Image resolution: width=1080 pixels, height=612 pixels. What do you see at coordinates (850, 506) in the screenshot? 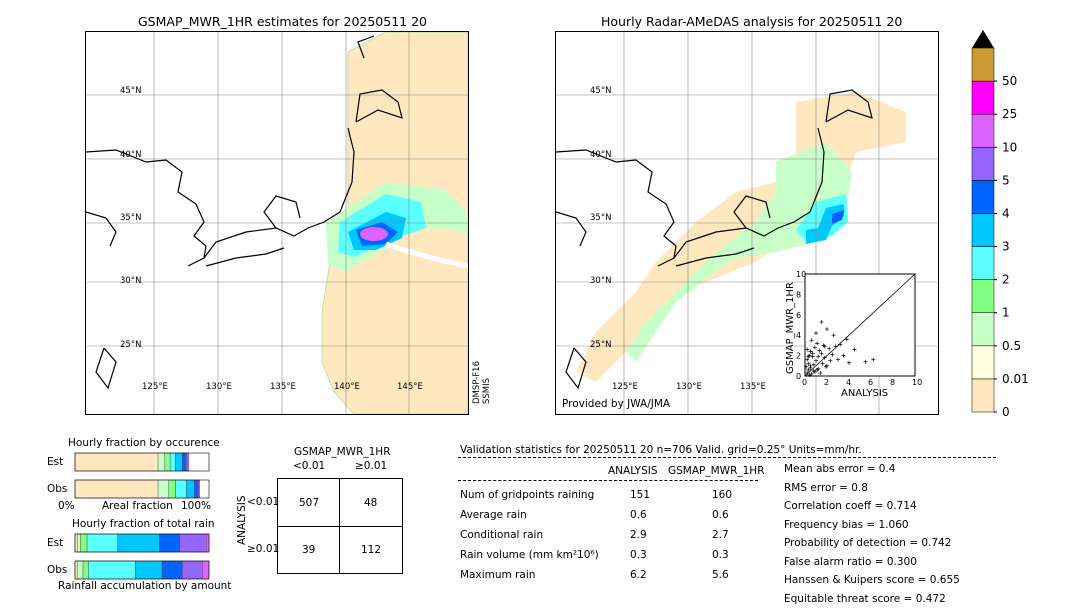
I see `validation-score: Correlation coeff = 0.714` at bounding box center [850, 506].